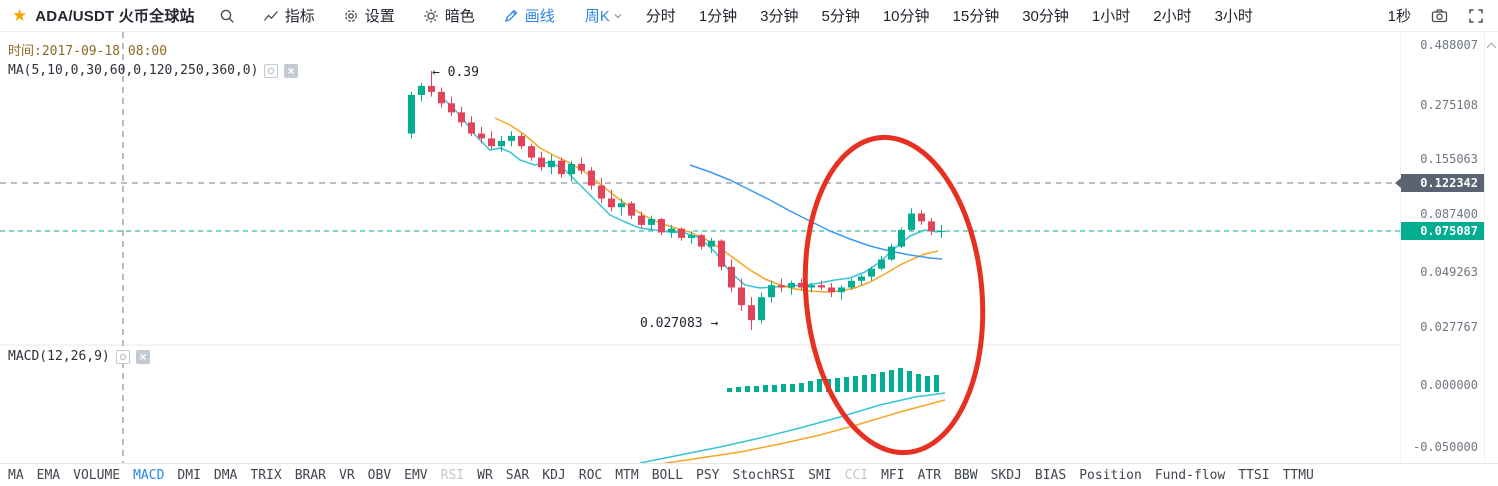  What do you see at coordinates (1491, 247) in the screenshot?
I see `axis-scroll-strip` at bounding box center [1491, 247].